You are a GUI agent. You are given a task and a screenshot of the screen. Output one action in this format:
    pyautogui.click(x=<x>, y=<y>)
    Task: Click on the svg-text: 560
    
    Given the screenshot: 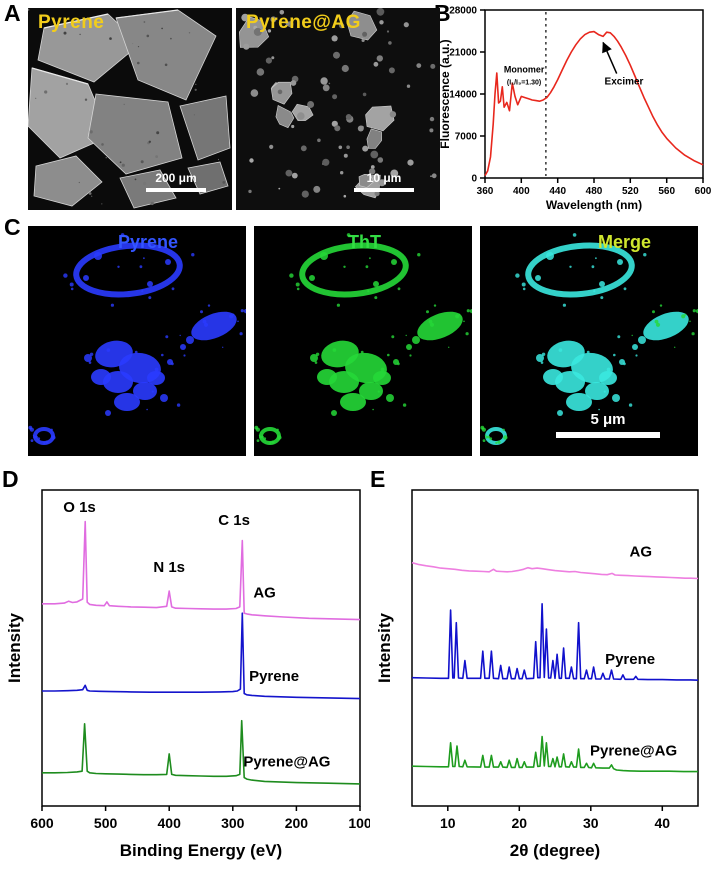 What is the action you would take?
    pyautogui.click(x=666, y=191)
    